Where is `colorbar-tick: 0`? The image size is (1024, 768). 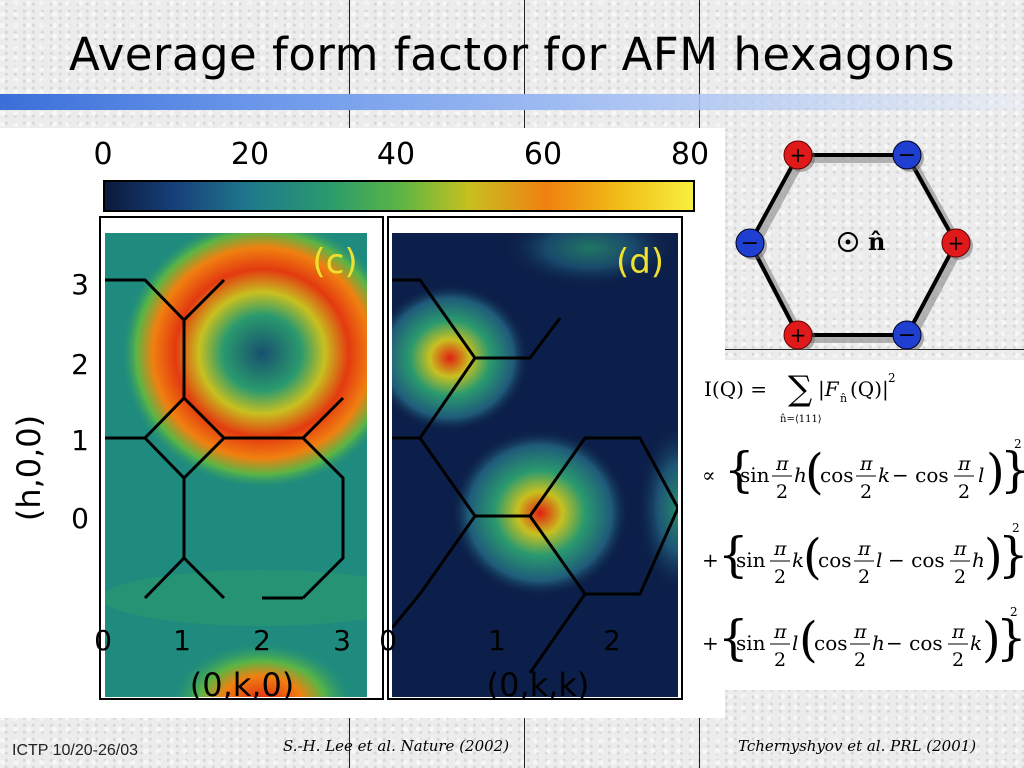
colorbar-tick: 0 is located at coordinates (102, 154).